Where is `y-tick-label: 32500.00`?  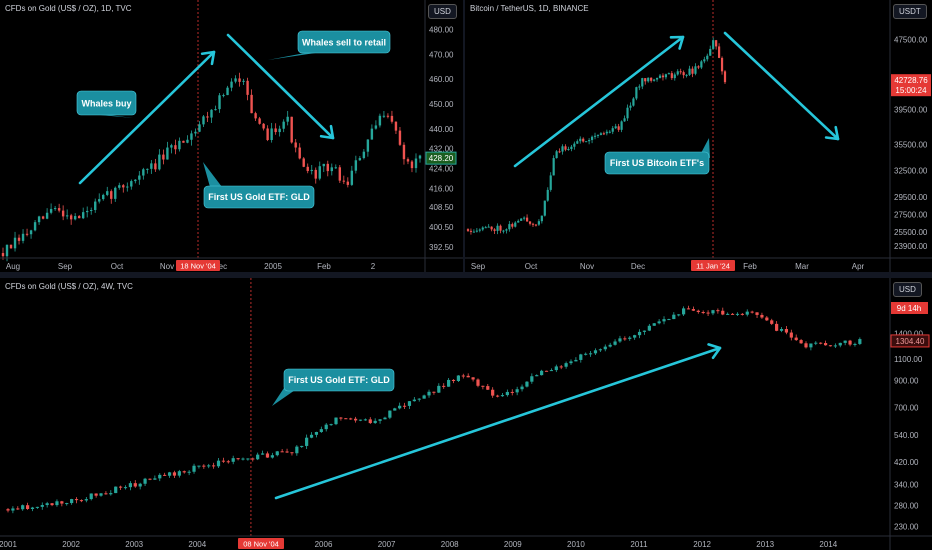
y-tick-label: 32500.00 is located at coordinates (911, 171).